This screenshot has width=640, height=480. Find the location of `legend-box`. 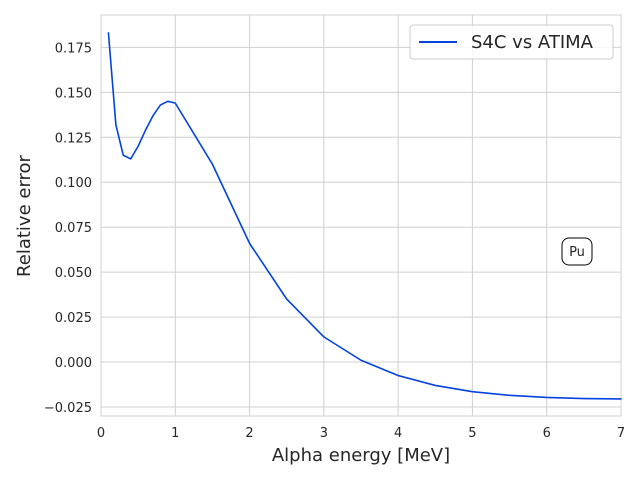

legend-box is located at coordinates (511, 42).